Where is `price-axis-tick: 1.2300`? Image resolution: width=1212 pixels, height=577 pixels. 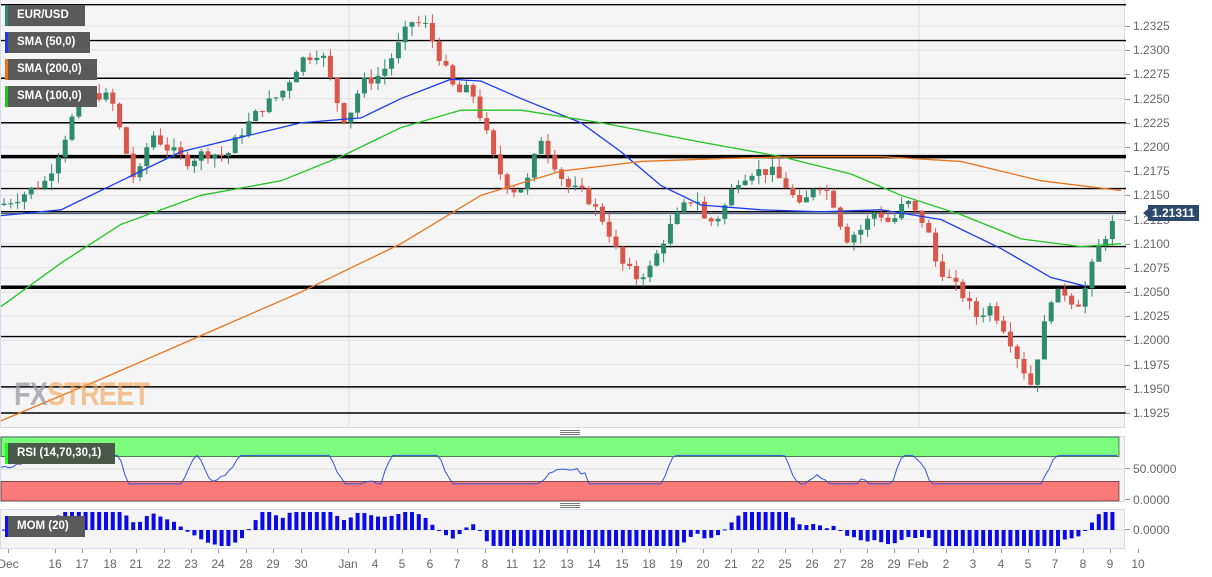
price-axis-tick: 1.2300 is located at coordinates (1151, 50).